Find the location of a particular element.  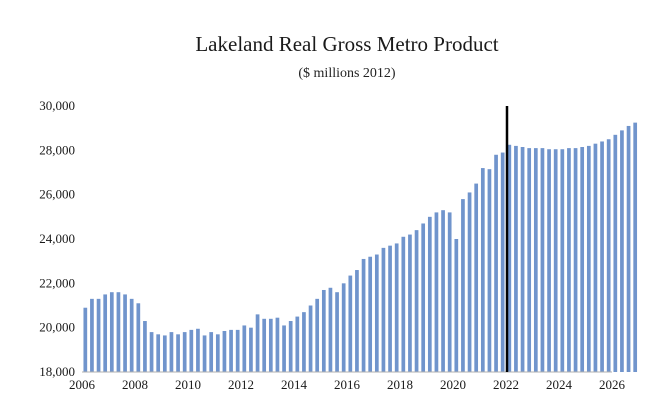

y-tick-label: 22,000 is located at coordinates (57, 282).